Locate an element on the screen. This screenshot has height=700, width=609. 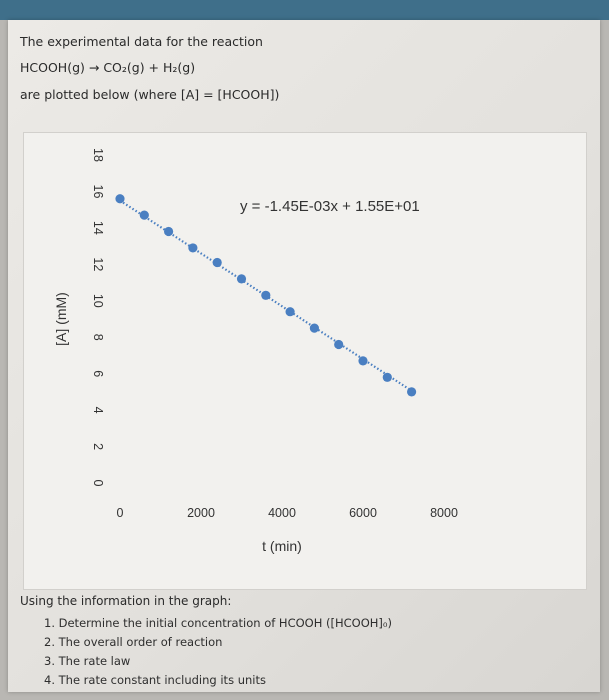
y-tick-label: 18 is located at coordinates (98, 155).